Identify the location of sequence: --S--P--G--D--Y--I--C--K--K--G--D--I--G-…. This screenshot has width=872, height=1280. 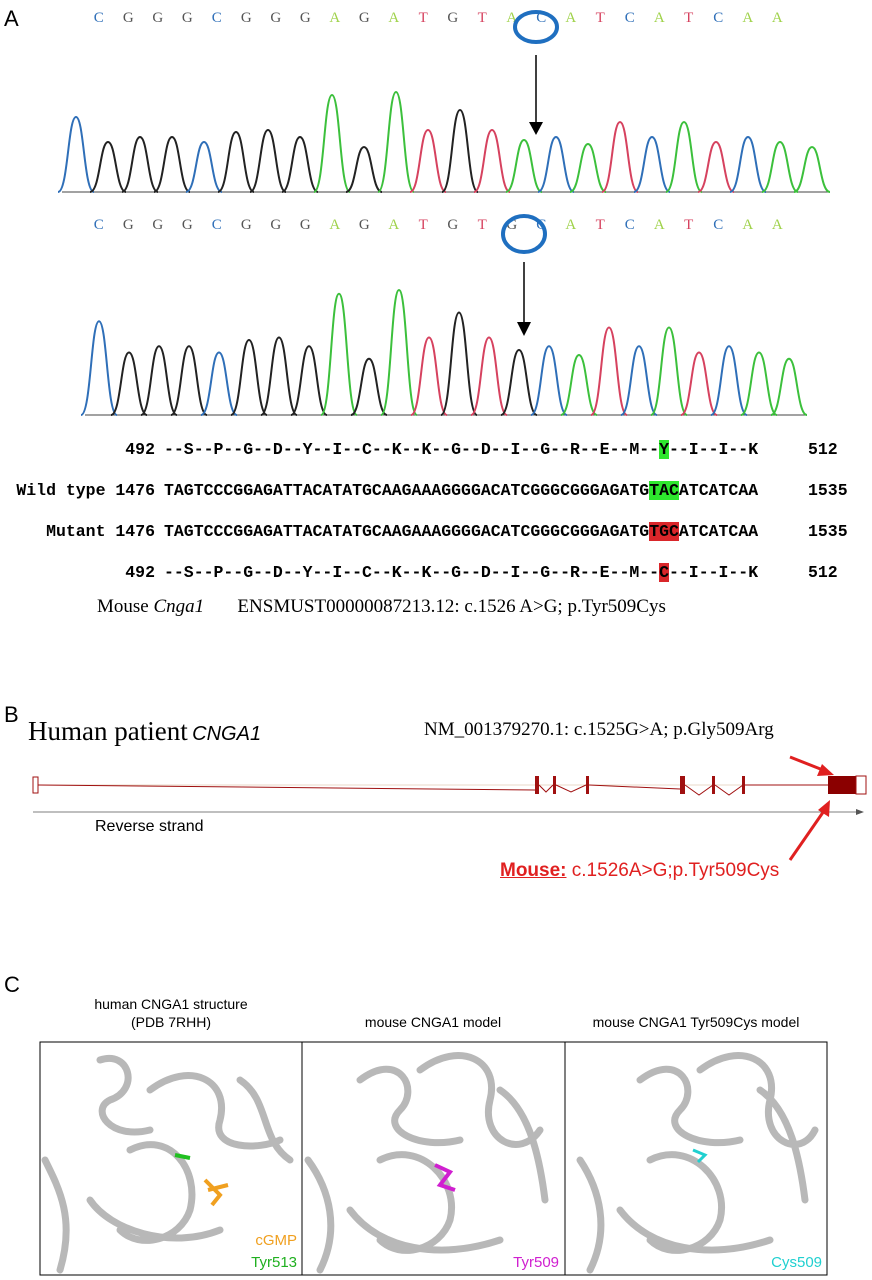
(412, 572).